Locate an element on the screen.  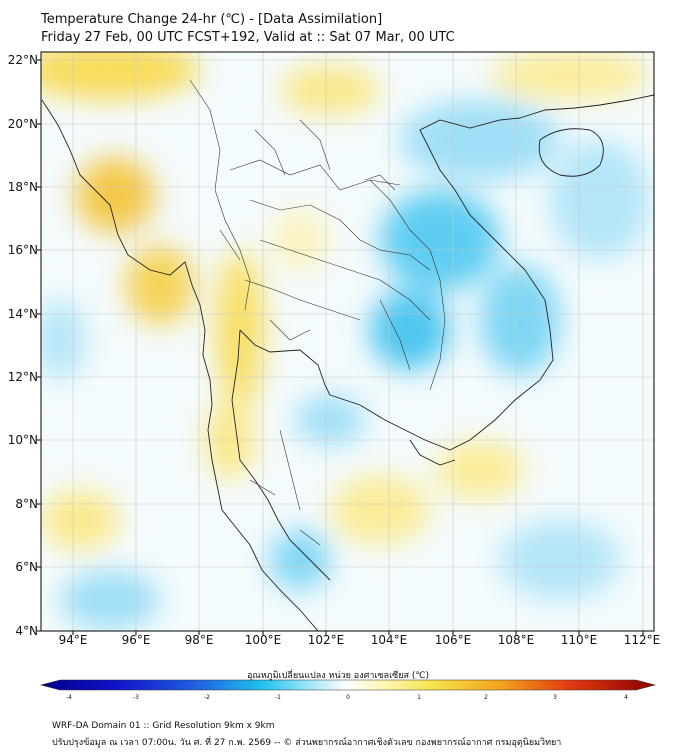
lon-label-96: 96°E is located at coordinates (136, 640).